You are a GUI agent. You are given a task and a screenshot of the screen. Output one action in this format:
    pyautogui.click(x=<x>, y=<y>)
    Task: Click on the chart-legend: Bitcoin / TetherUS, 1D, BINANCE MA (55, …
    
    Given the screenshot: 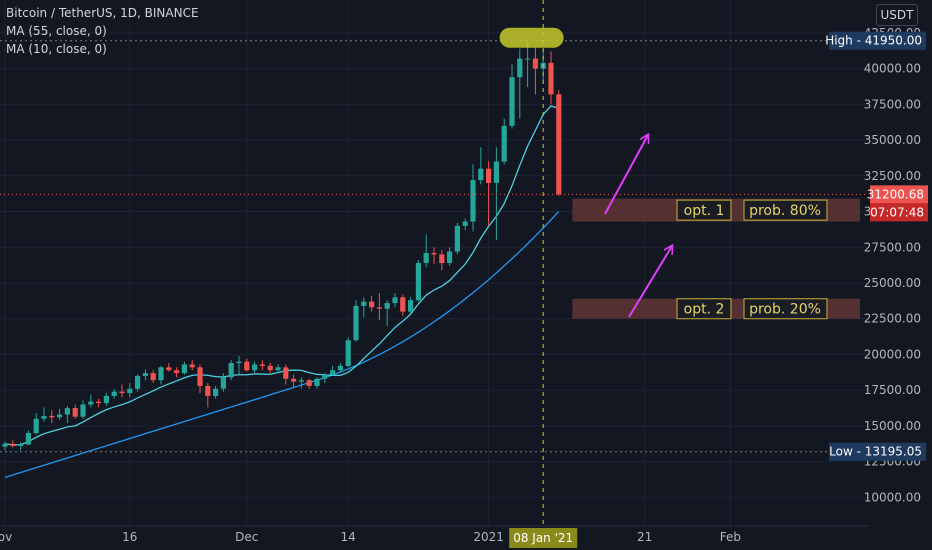 What is the action you would take?
    pyautogui.click(x=102, y=31)
    